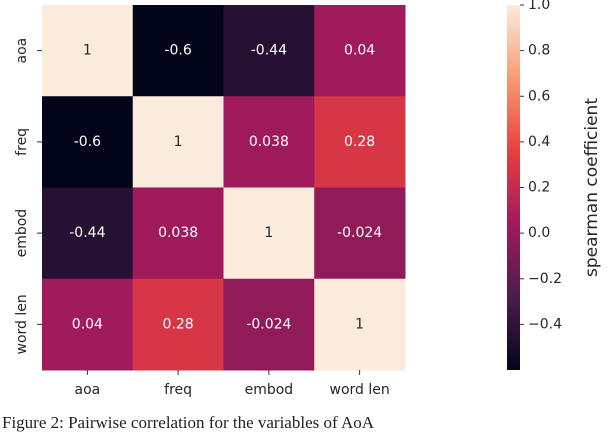  I want to click on x-tick-label: freq, so click(178, 390).